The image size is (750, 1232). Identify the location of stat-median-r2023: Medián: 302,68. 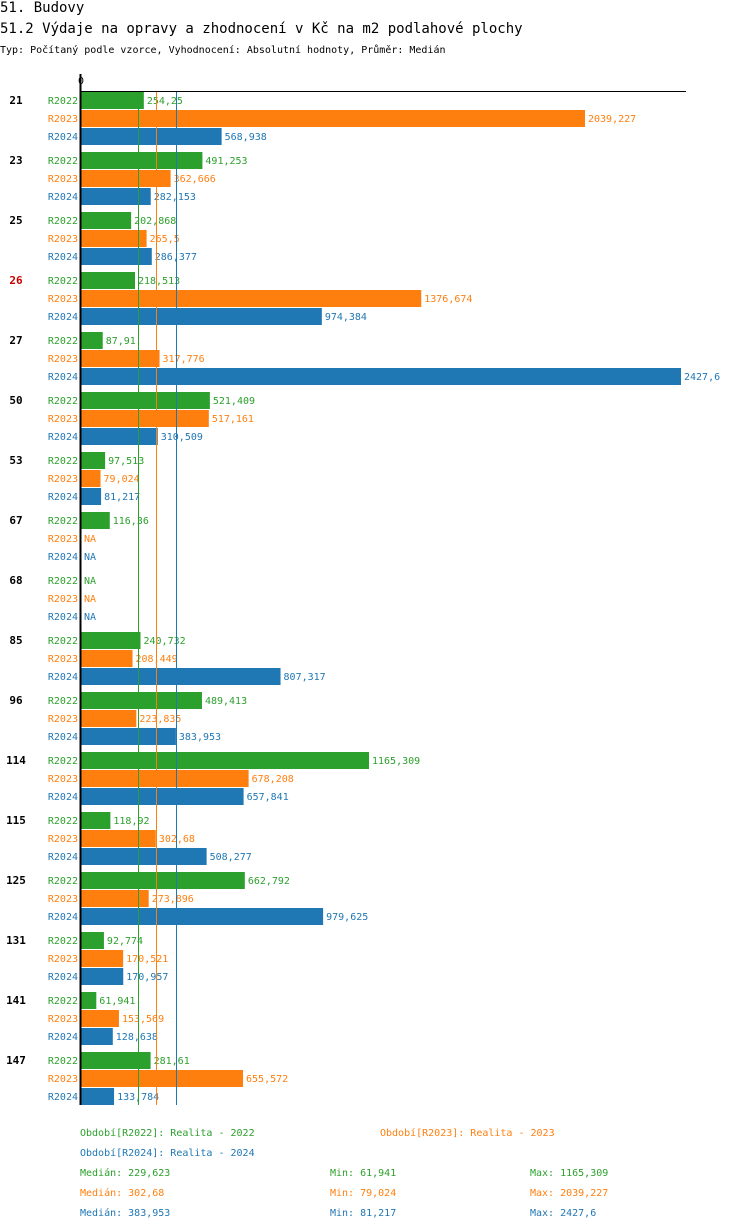
(122, 1193).